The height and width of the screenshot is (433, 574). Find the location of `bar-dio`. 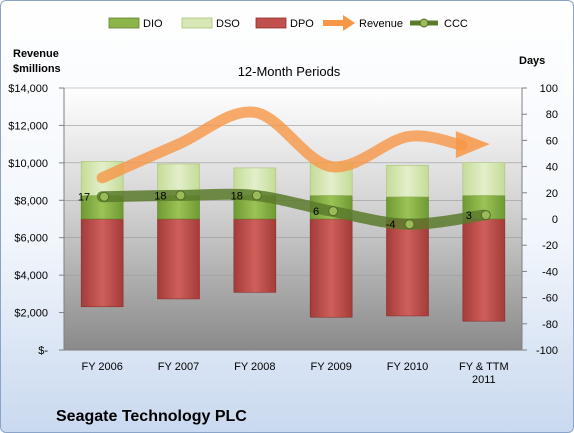

bar-dio is located at coordinates (407, 208).